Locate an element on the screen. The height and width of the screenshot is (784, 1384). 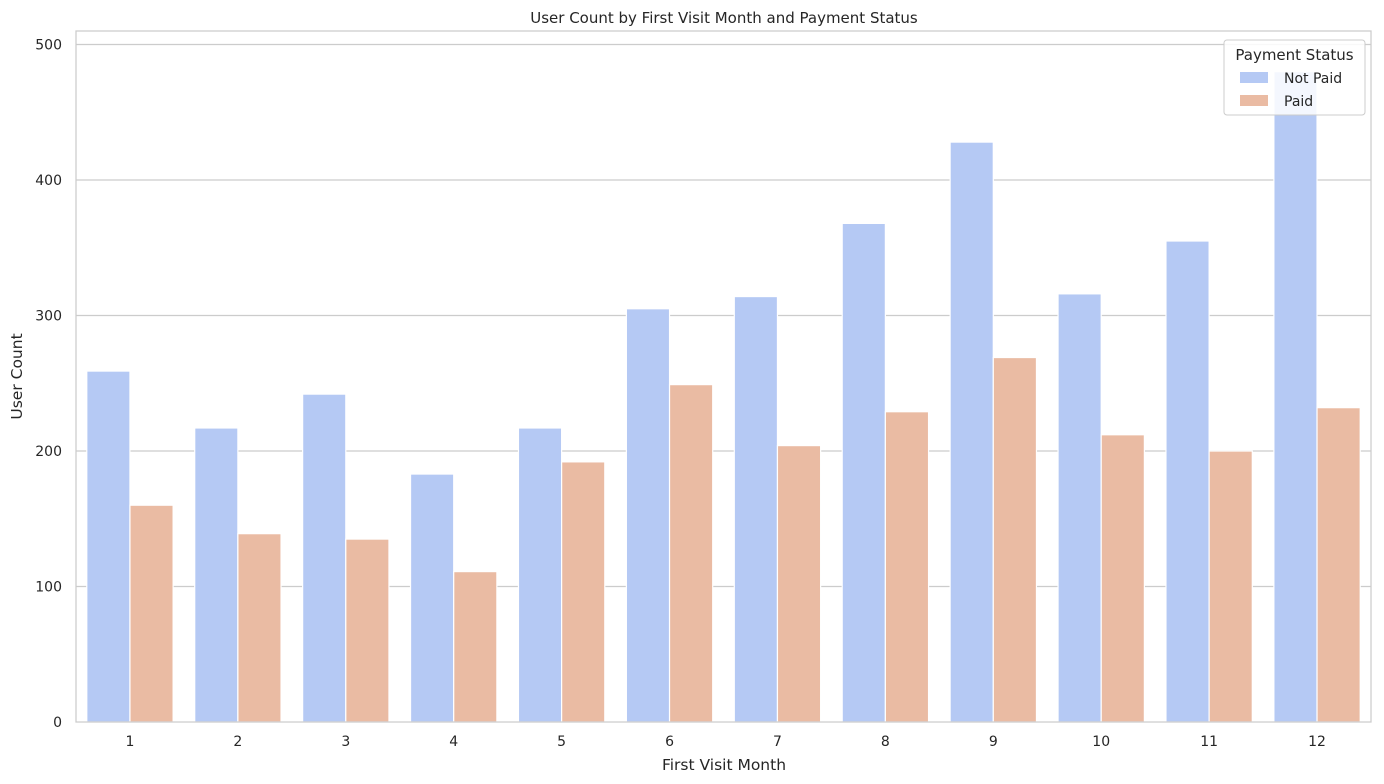
y-tick-label: 200 is located at coordinates (48, 452).